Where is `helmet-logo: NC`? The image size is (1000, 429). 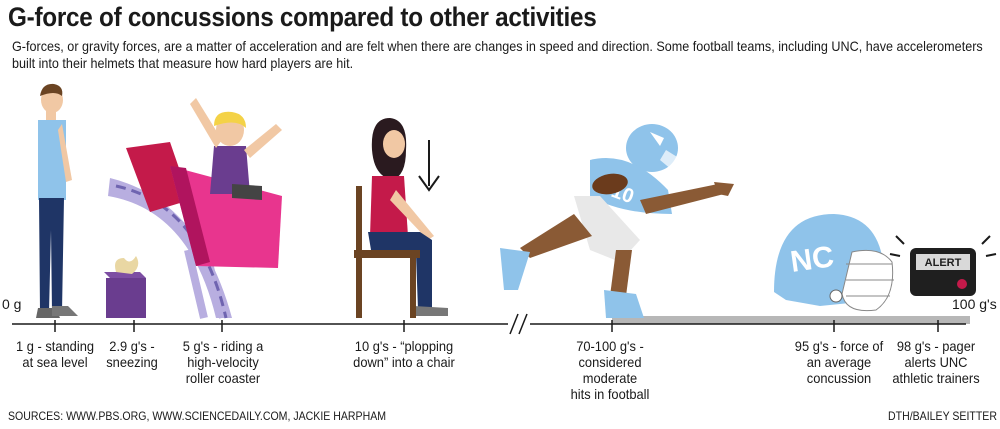 helmet-logo: NC is located at coordinates (812, 259).